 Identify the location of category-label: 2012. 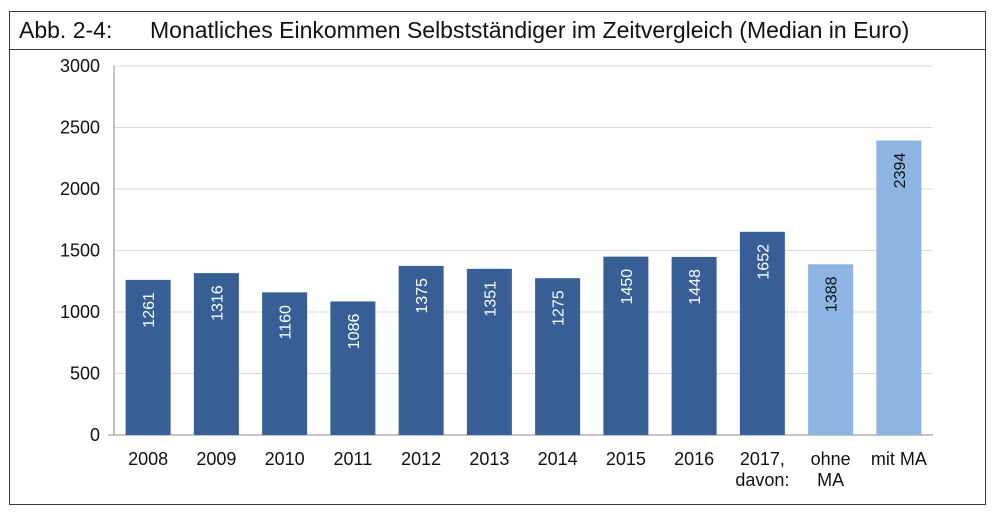
(421, 459).